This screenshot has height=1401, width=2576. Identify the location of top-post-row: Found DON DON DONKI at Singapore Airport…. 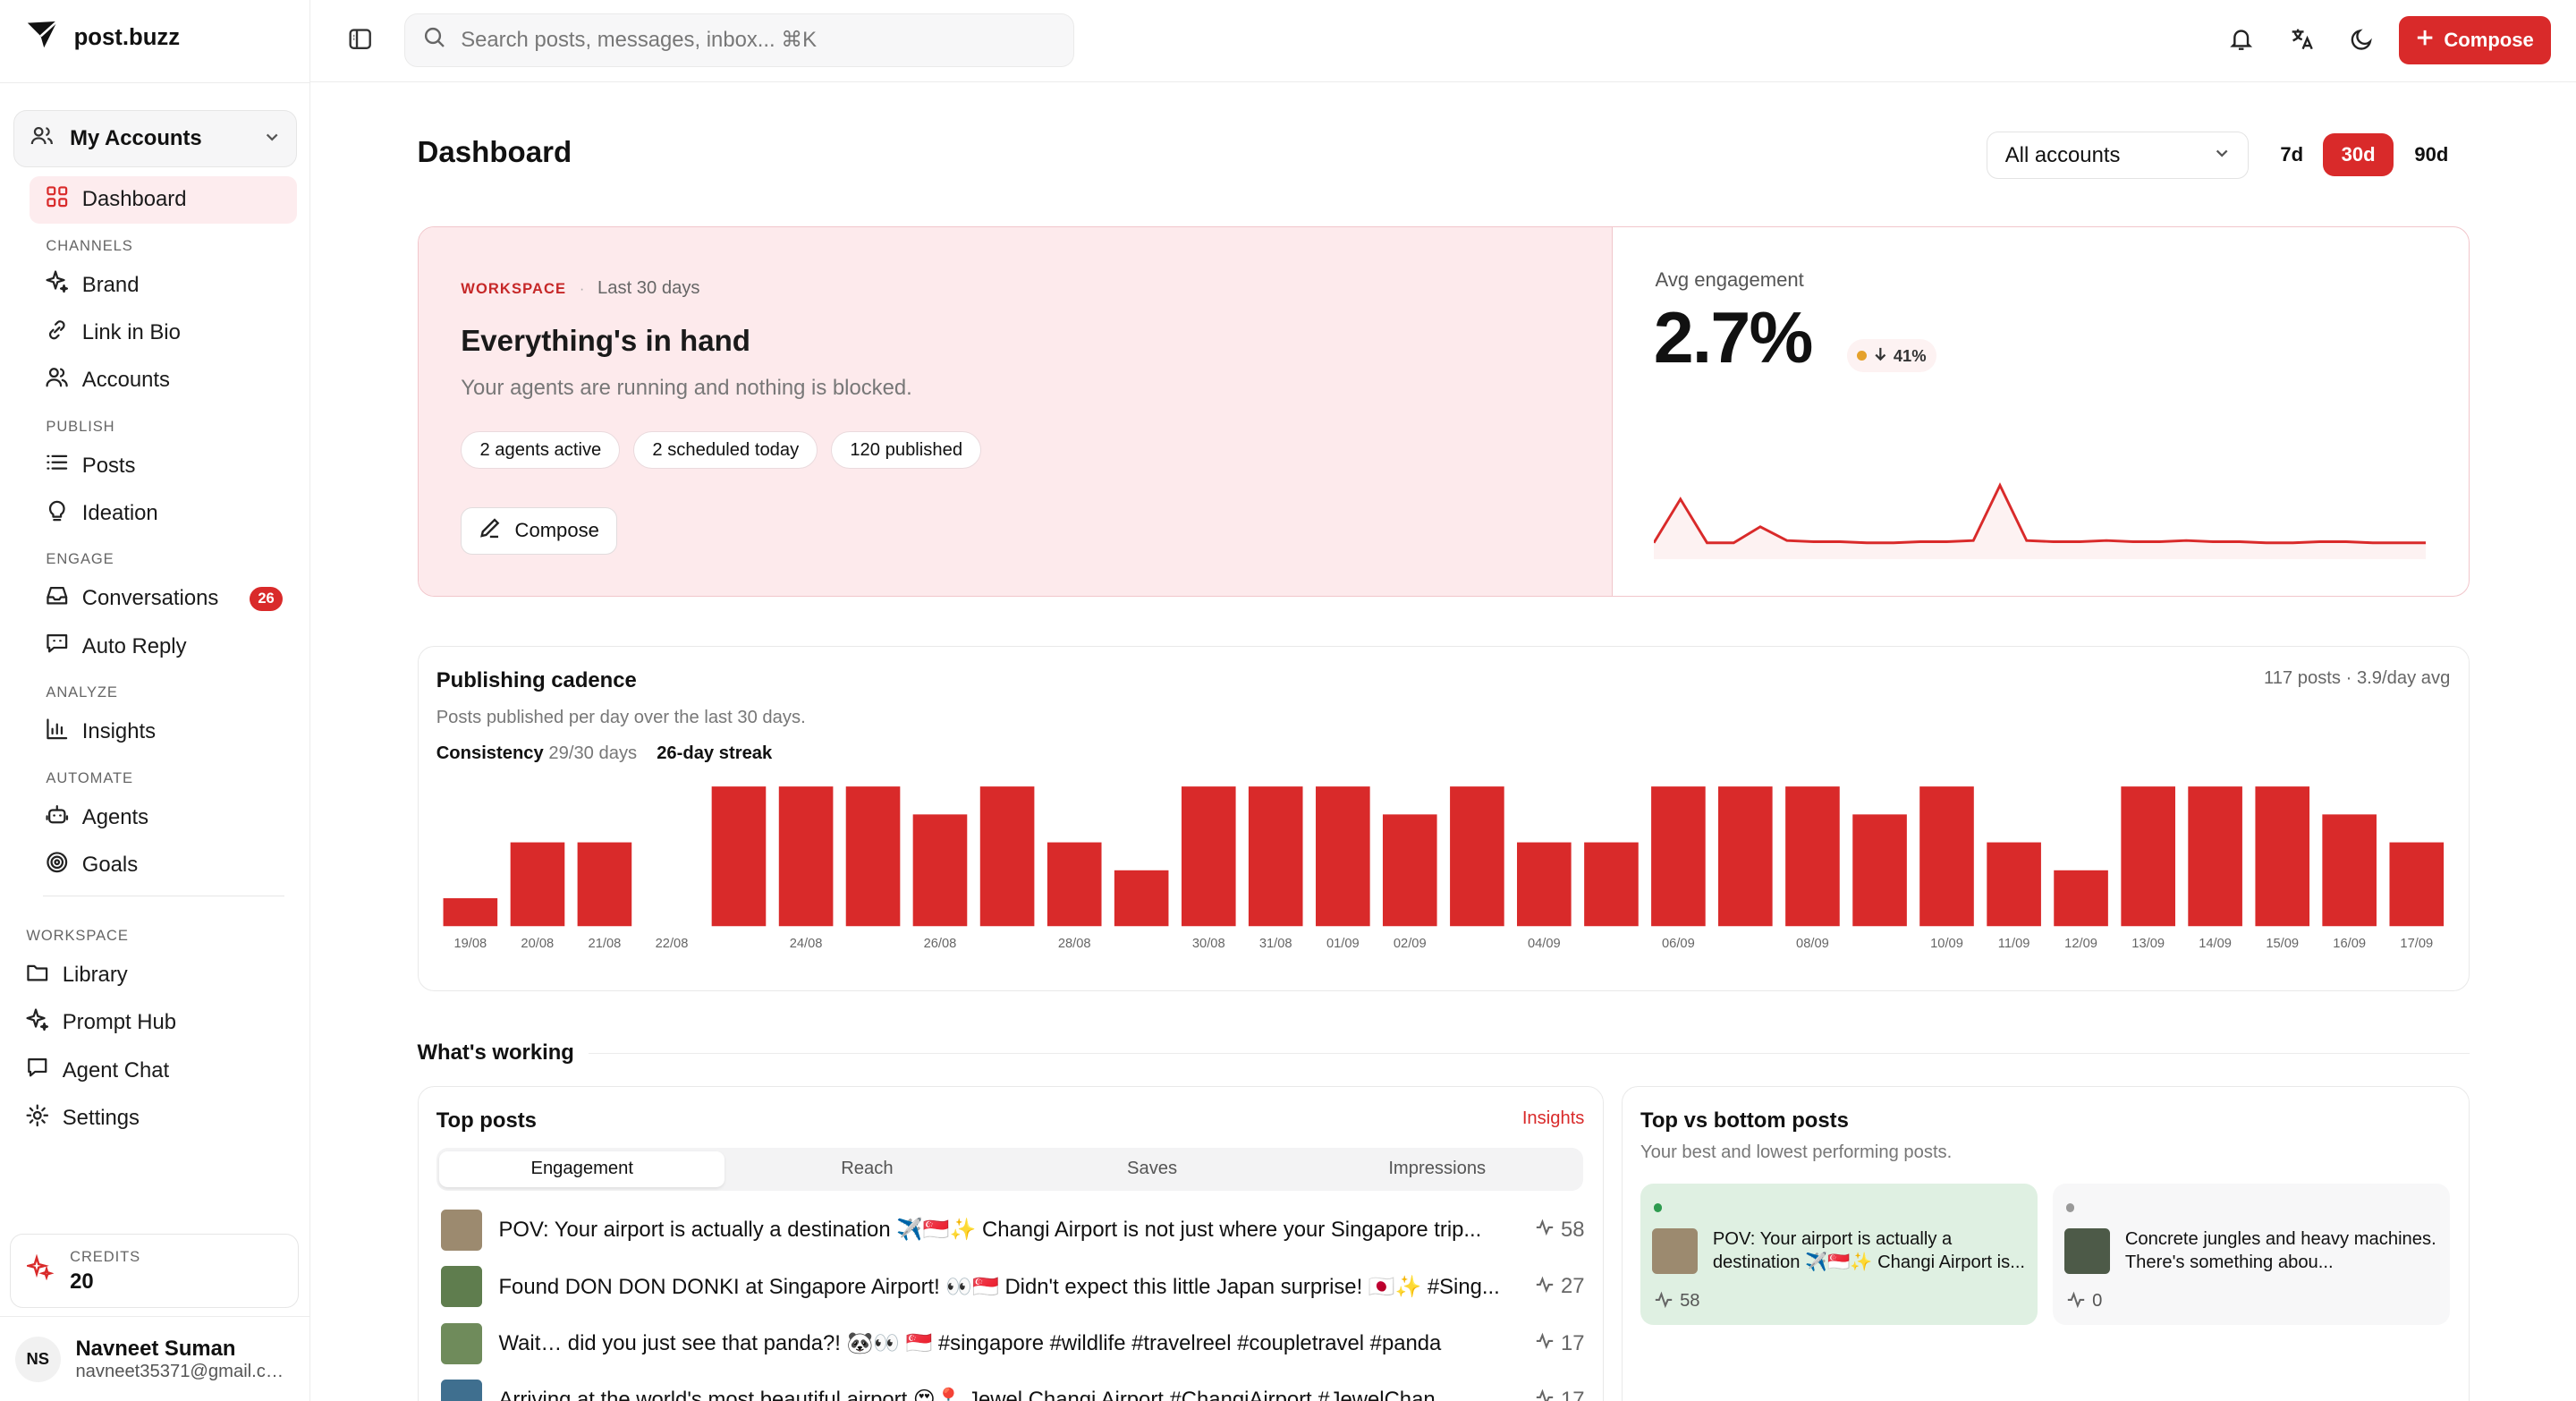
(1013, 1286).